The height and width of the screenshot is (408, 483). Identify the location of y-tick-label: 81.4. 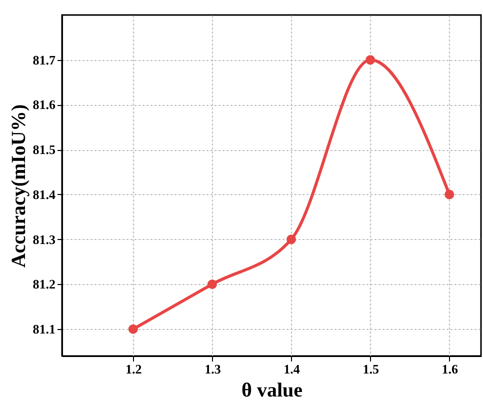
(44, 194).